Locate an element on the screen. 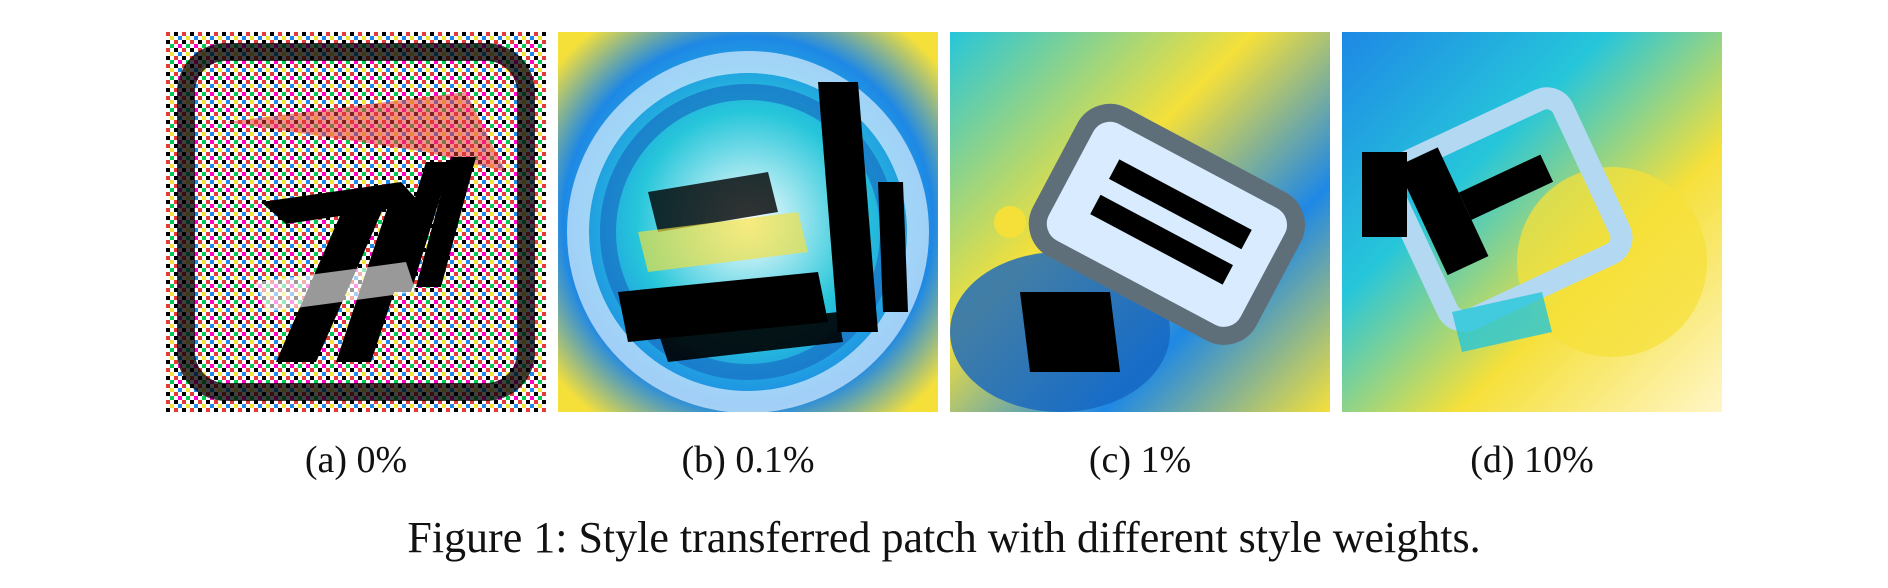 This screenshot has height=588, width=1888. subcaption-a: (a) 0% is located at coordinates (356, 460).